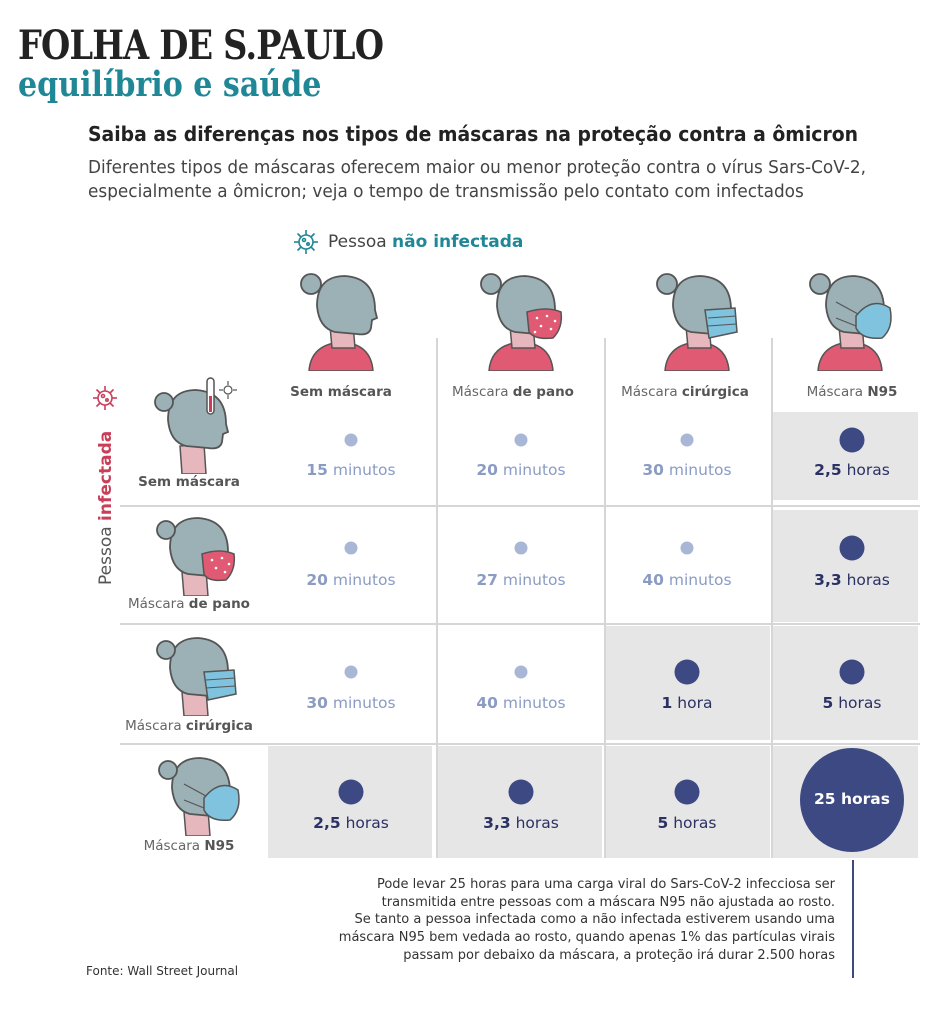 Image resolution: width=939 pixels, height=1024 pixels. I want to click on value-number: 15, so click(317, 470).